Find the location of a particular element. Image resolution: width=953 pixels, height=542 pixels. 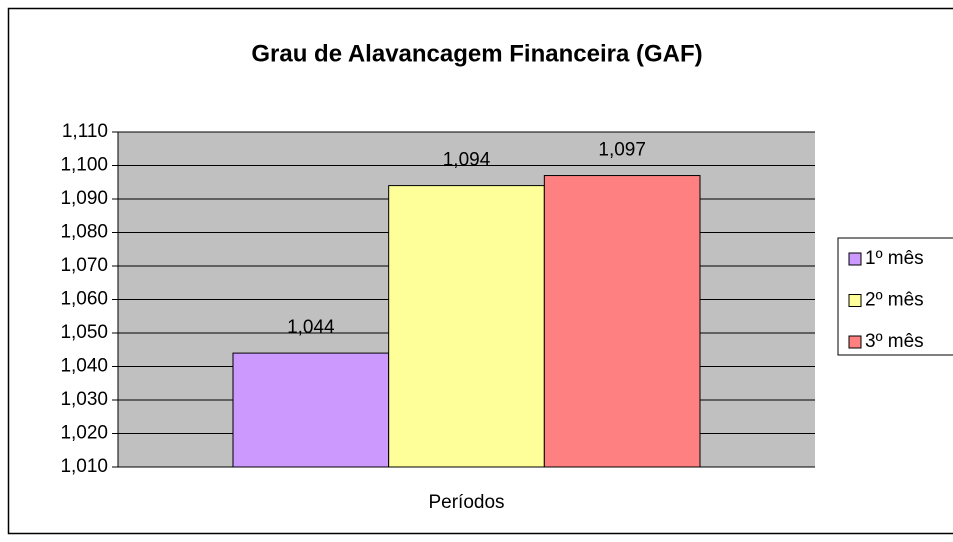

y-tick-label: 1,040 is located at coordinates (84, 366).